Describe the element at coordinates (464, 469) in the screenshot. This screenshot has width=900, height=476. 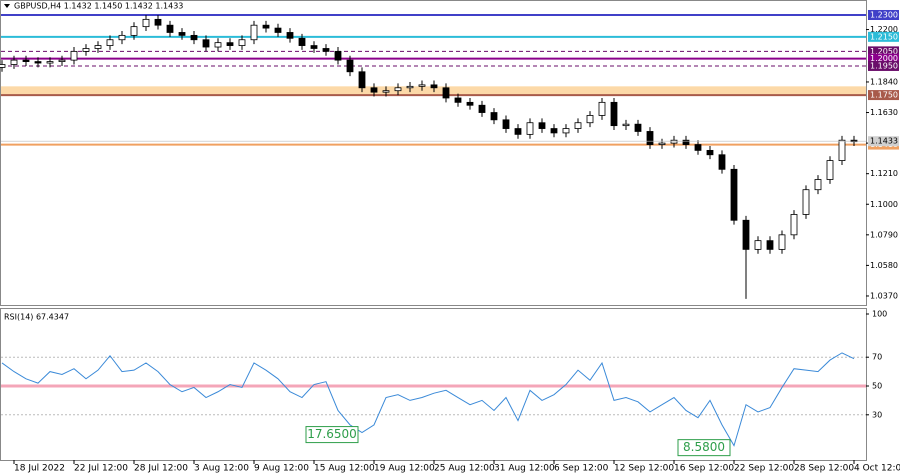
I see `x-tick-label: 25 Aug 12:00` at that location.